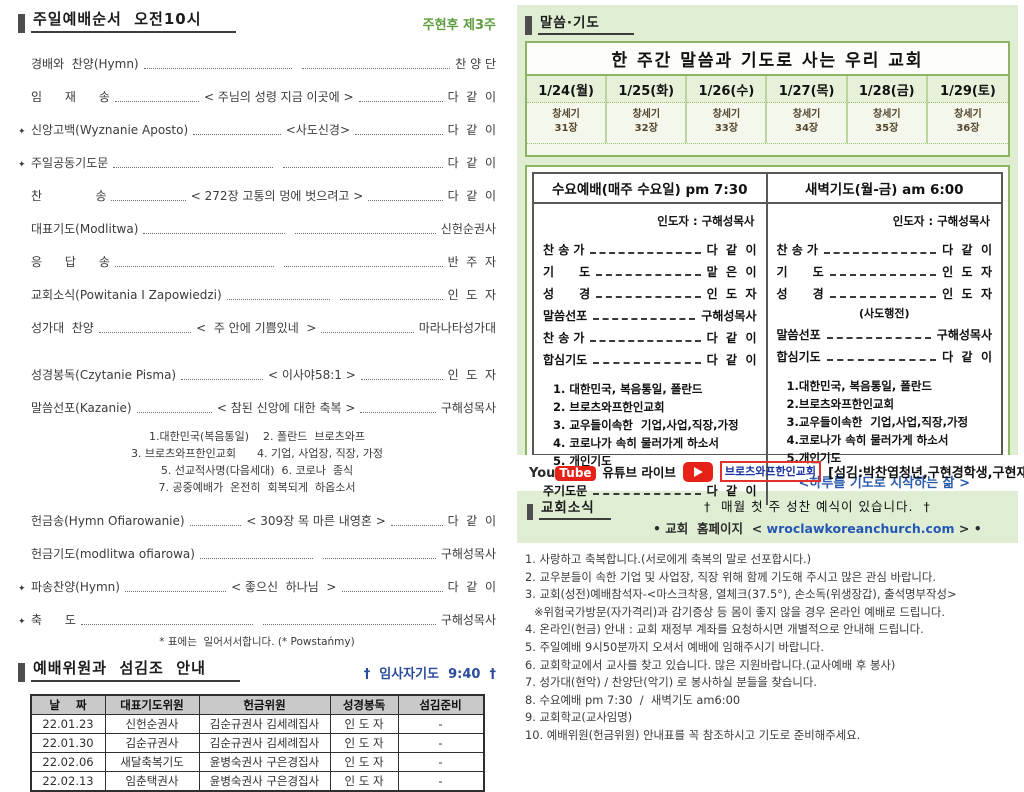 The image size is (1024, 792). What do you see at coordinates (867, 440) in the screenshot?
I see `prayer-item: 4.코로나가 속히 물러가게 하소서` at bounding box center [867, 440].